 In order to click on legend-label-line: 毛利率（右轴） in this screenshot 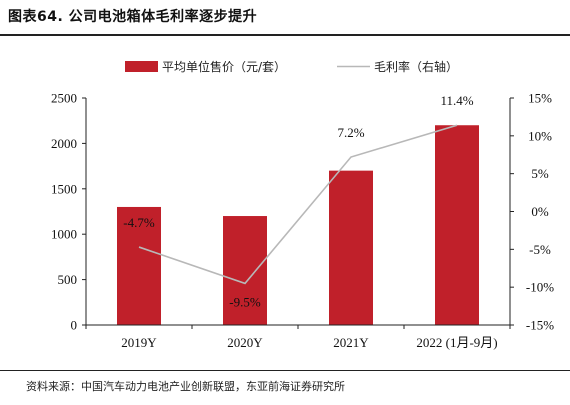, I will do `click(416, 66)`.